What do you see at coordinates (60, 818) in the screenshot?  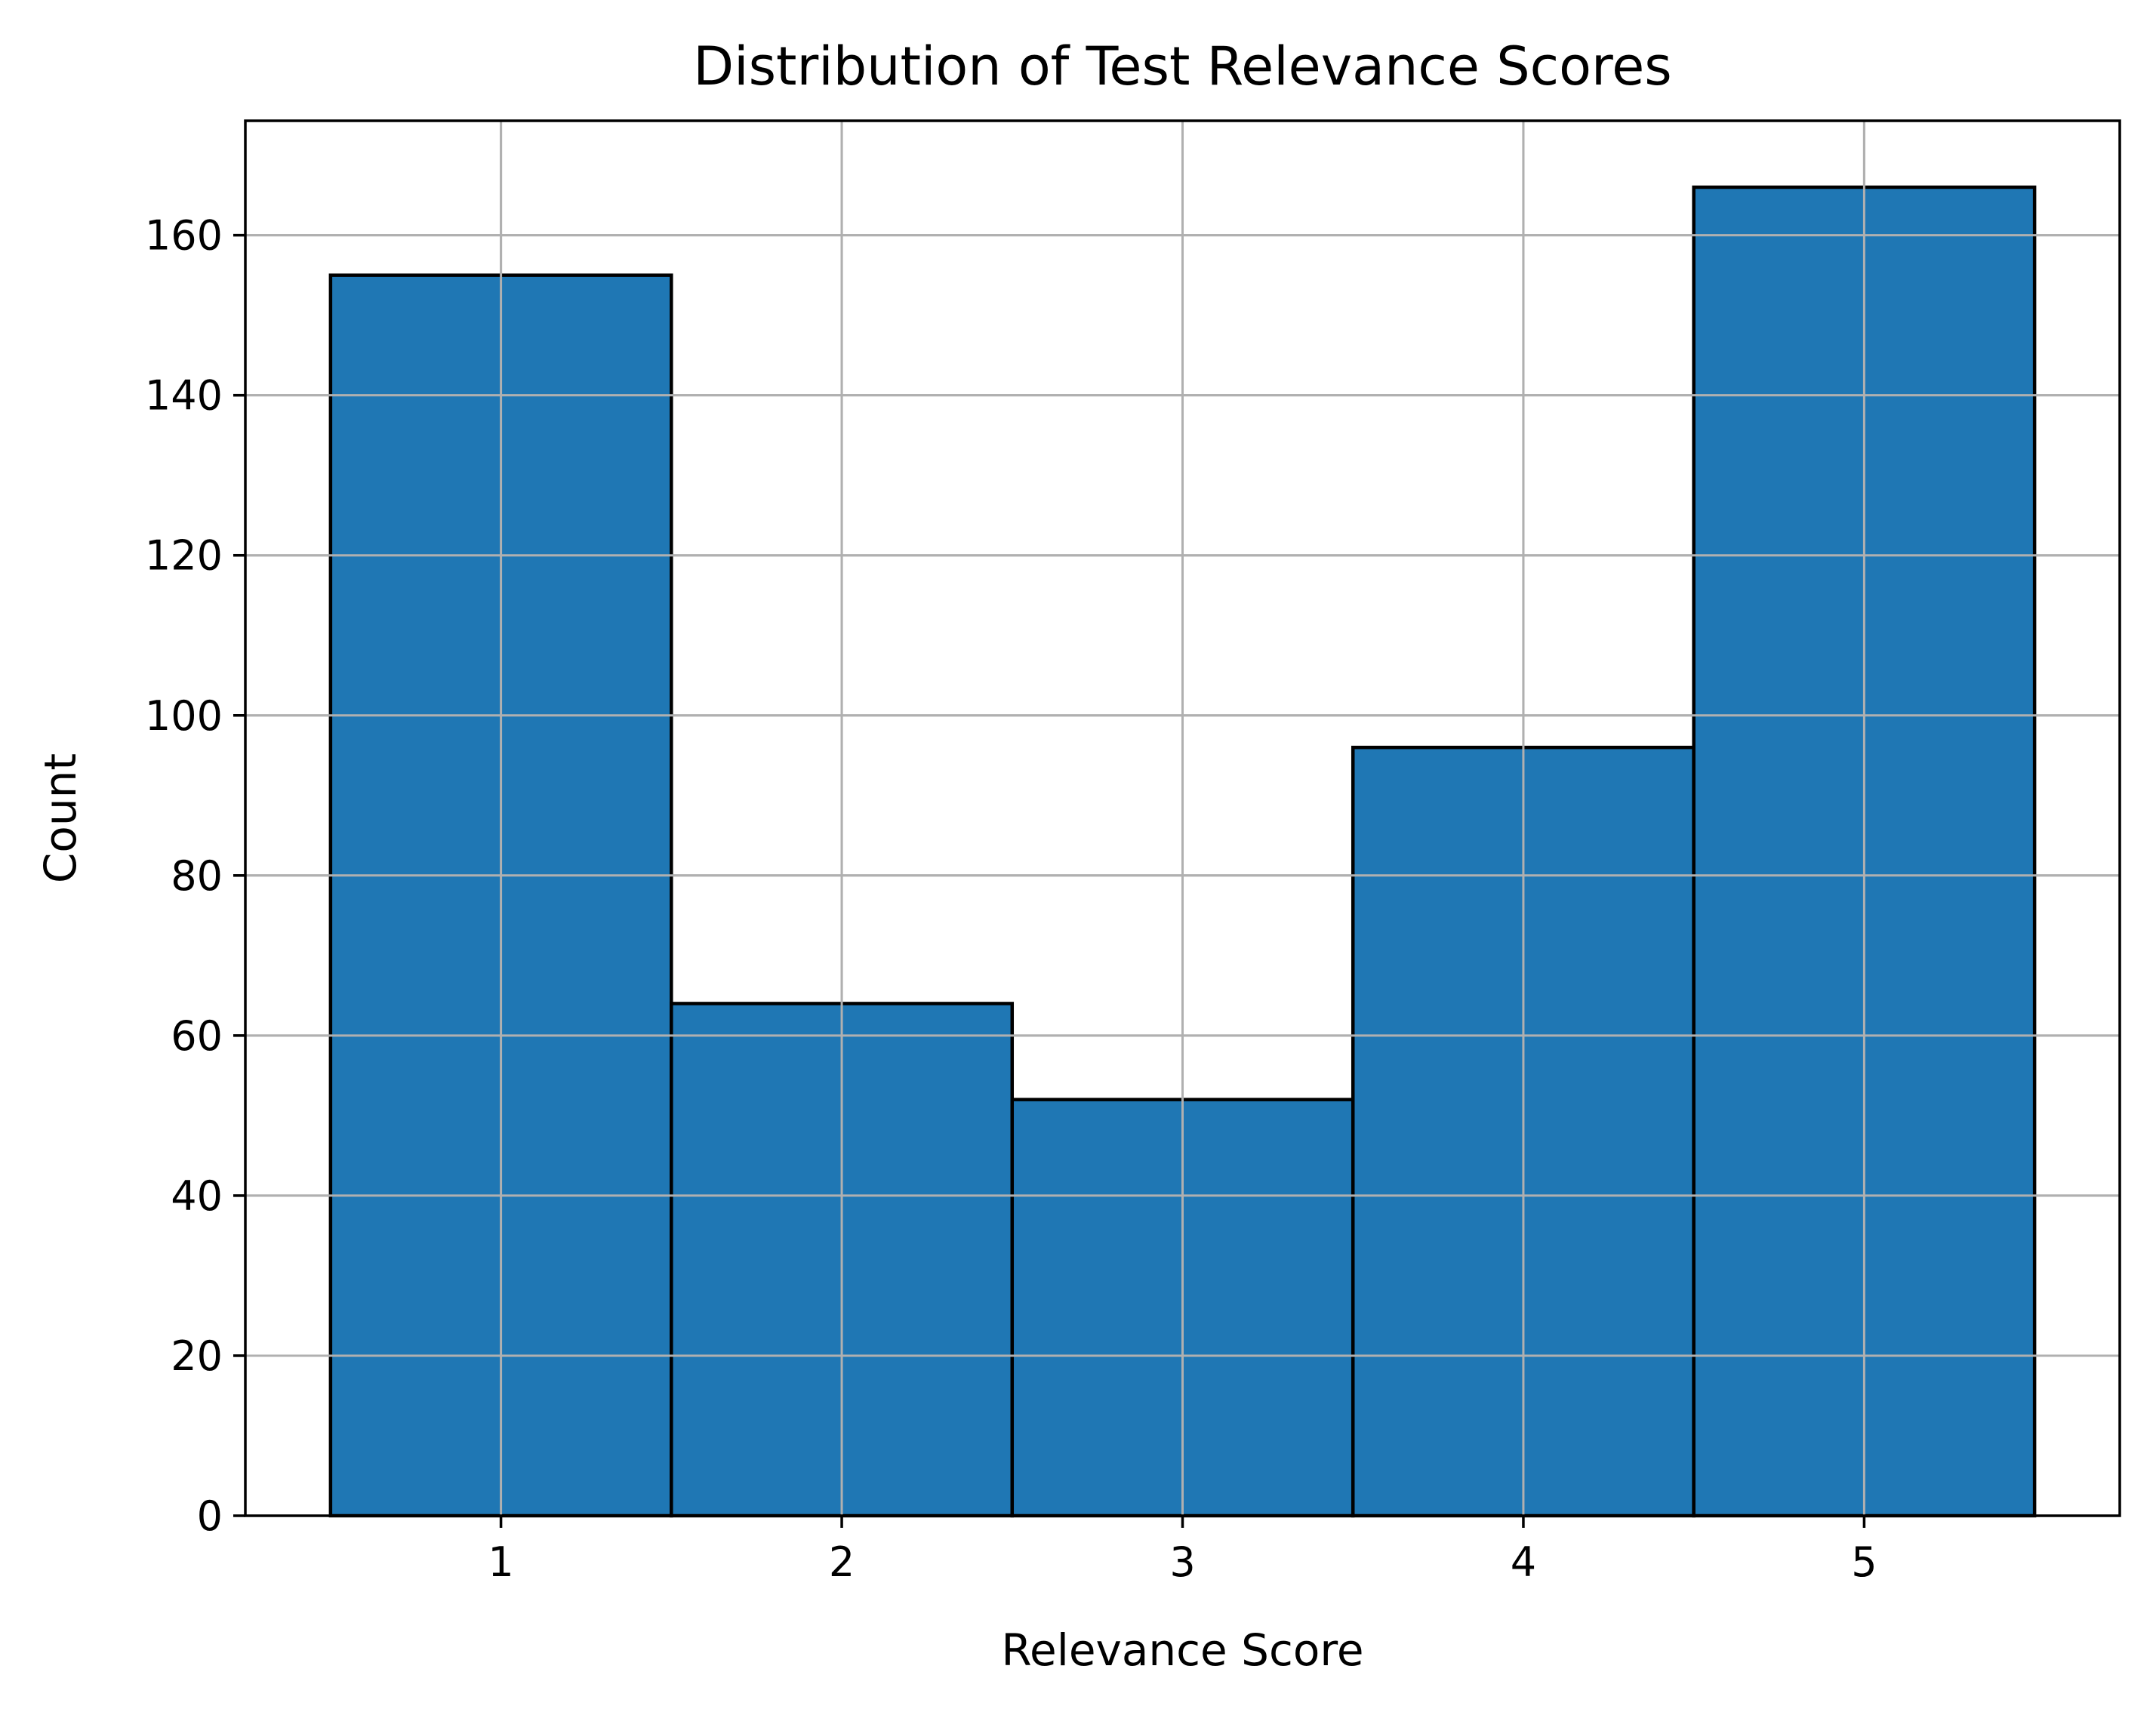 I see `y-axis-label: Count` at bounding box center [60, 818].